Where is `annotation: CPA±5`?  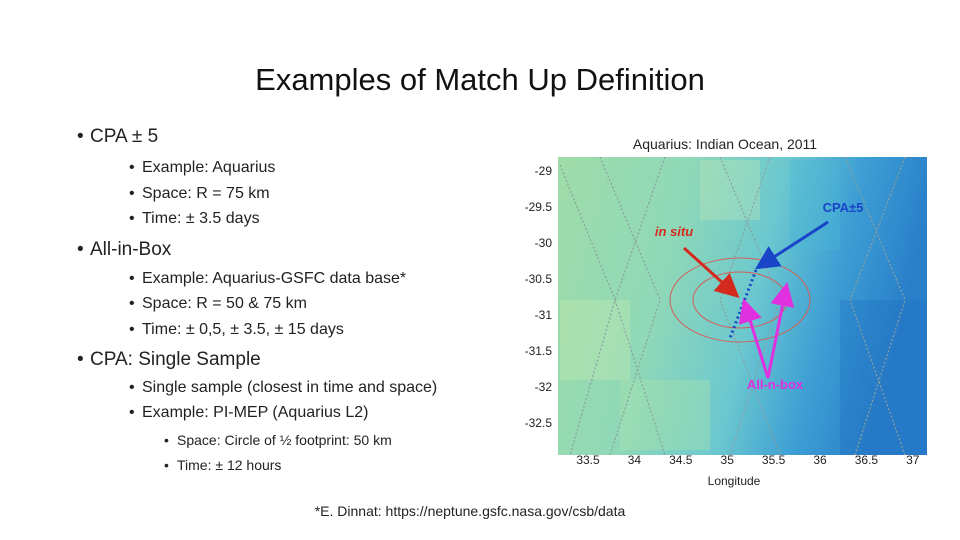
annotation: CPA±5 is located at coordinates (843, 207).